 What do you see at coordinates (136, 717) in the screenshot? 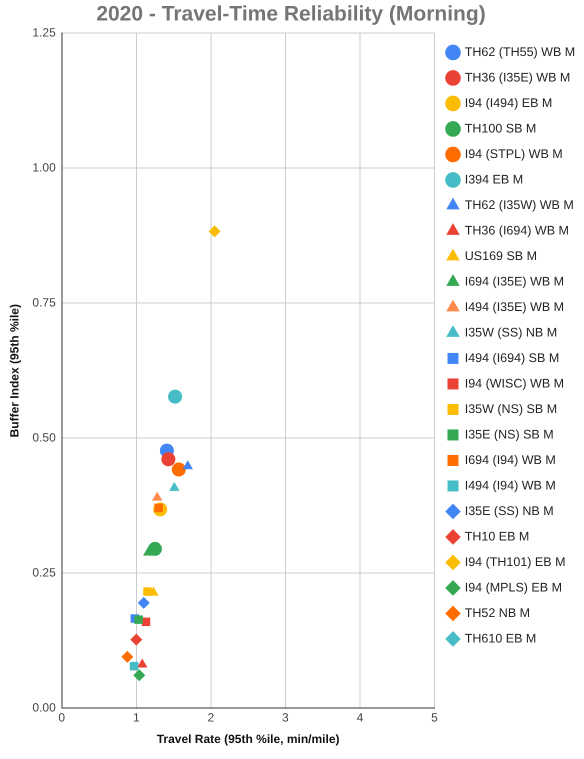
I see `x-tick-label: 1` at bounding box center [136, 717].